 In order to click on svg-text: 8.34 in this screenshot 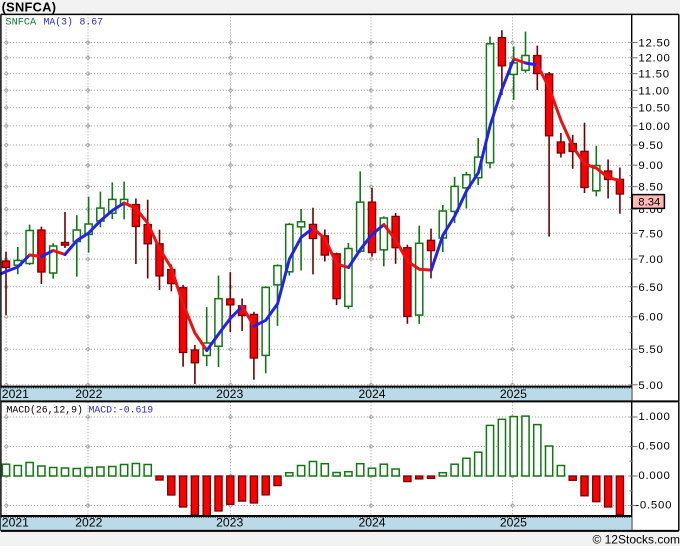, I will do `click(649, 203)`.